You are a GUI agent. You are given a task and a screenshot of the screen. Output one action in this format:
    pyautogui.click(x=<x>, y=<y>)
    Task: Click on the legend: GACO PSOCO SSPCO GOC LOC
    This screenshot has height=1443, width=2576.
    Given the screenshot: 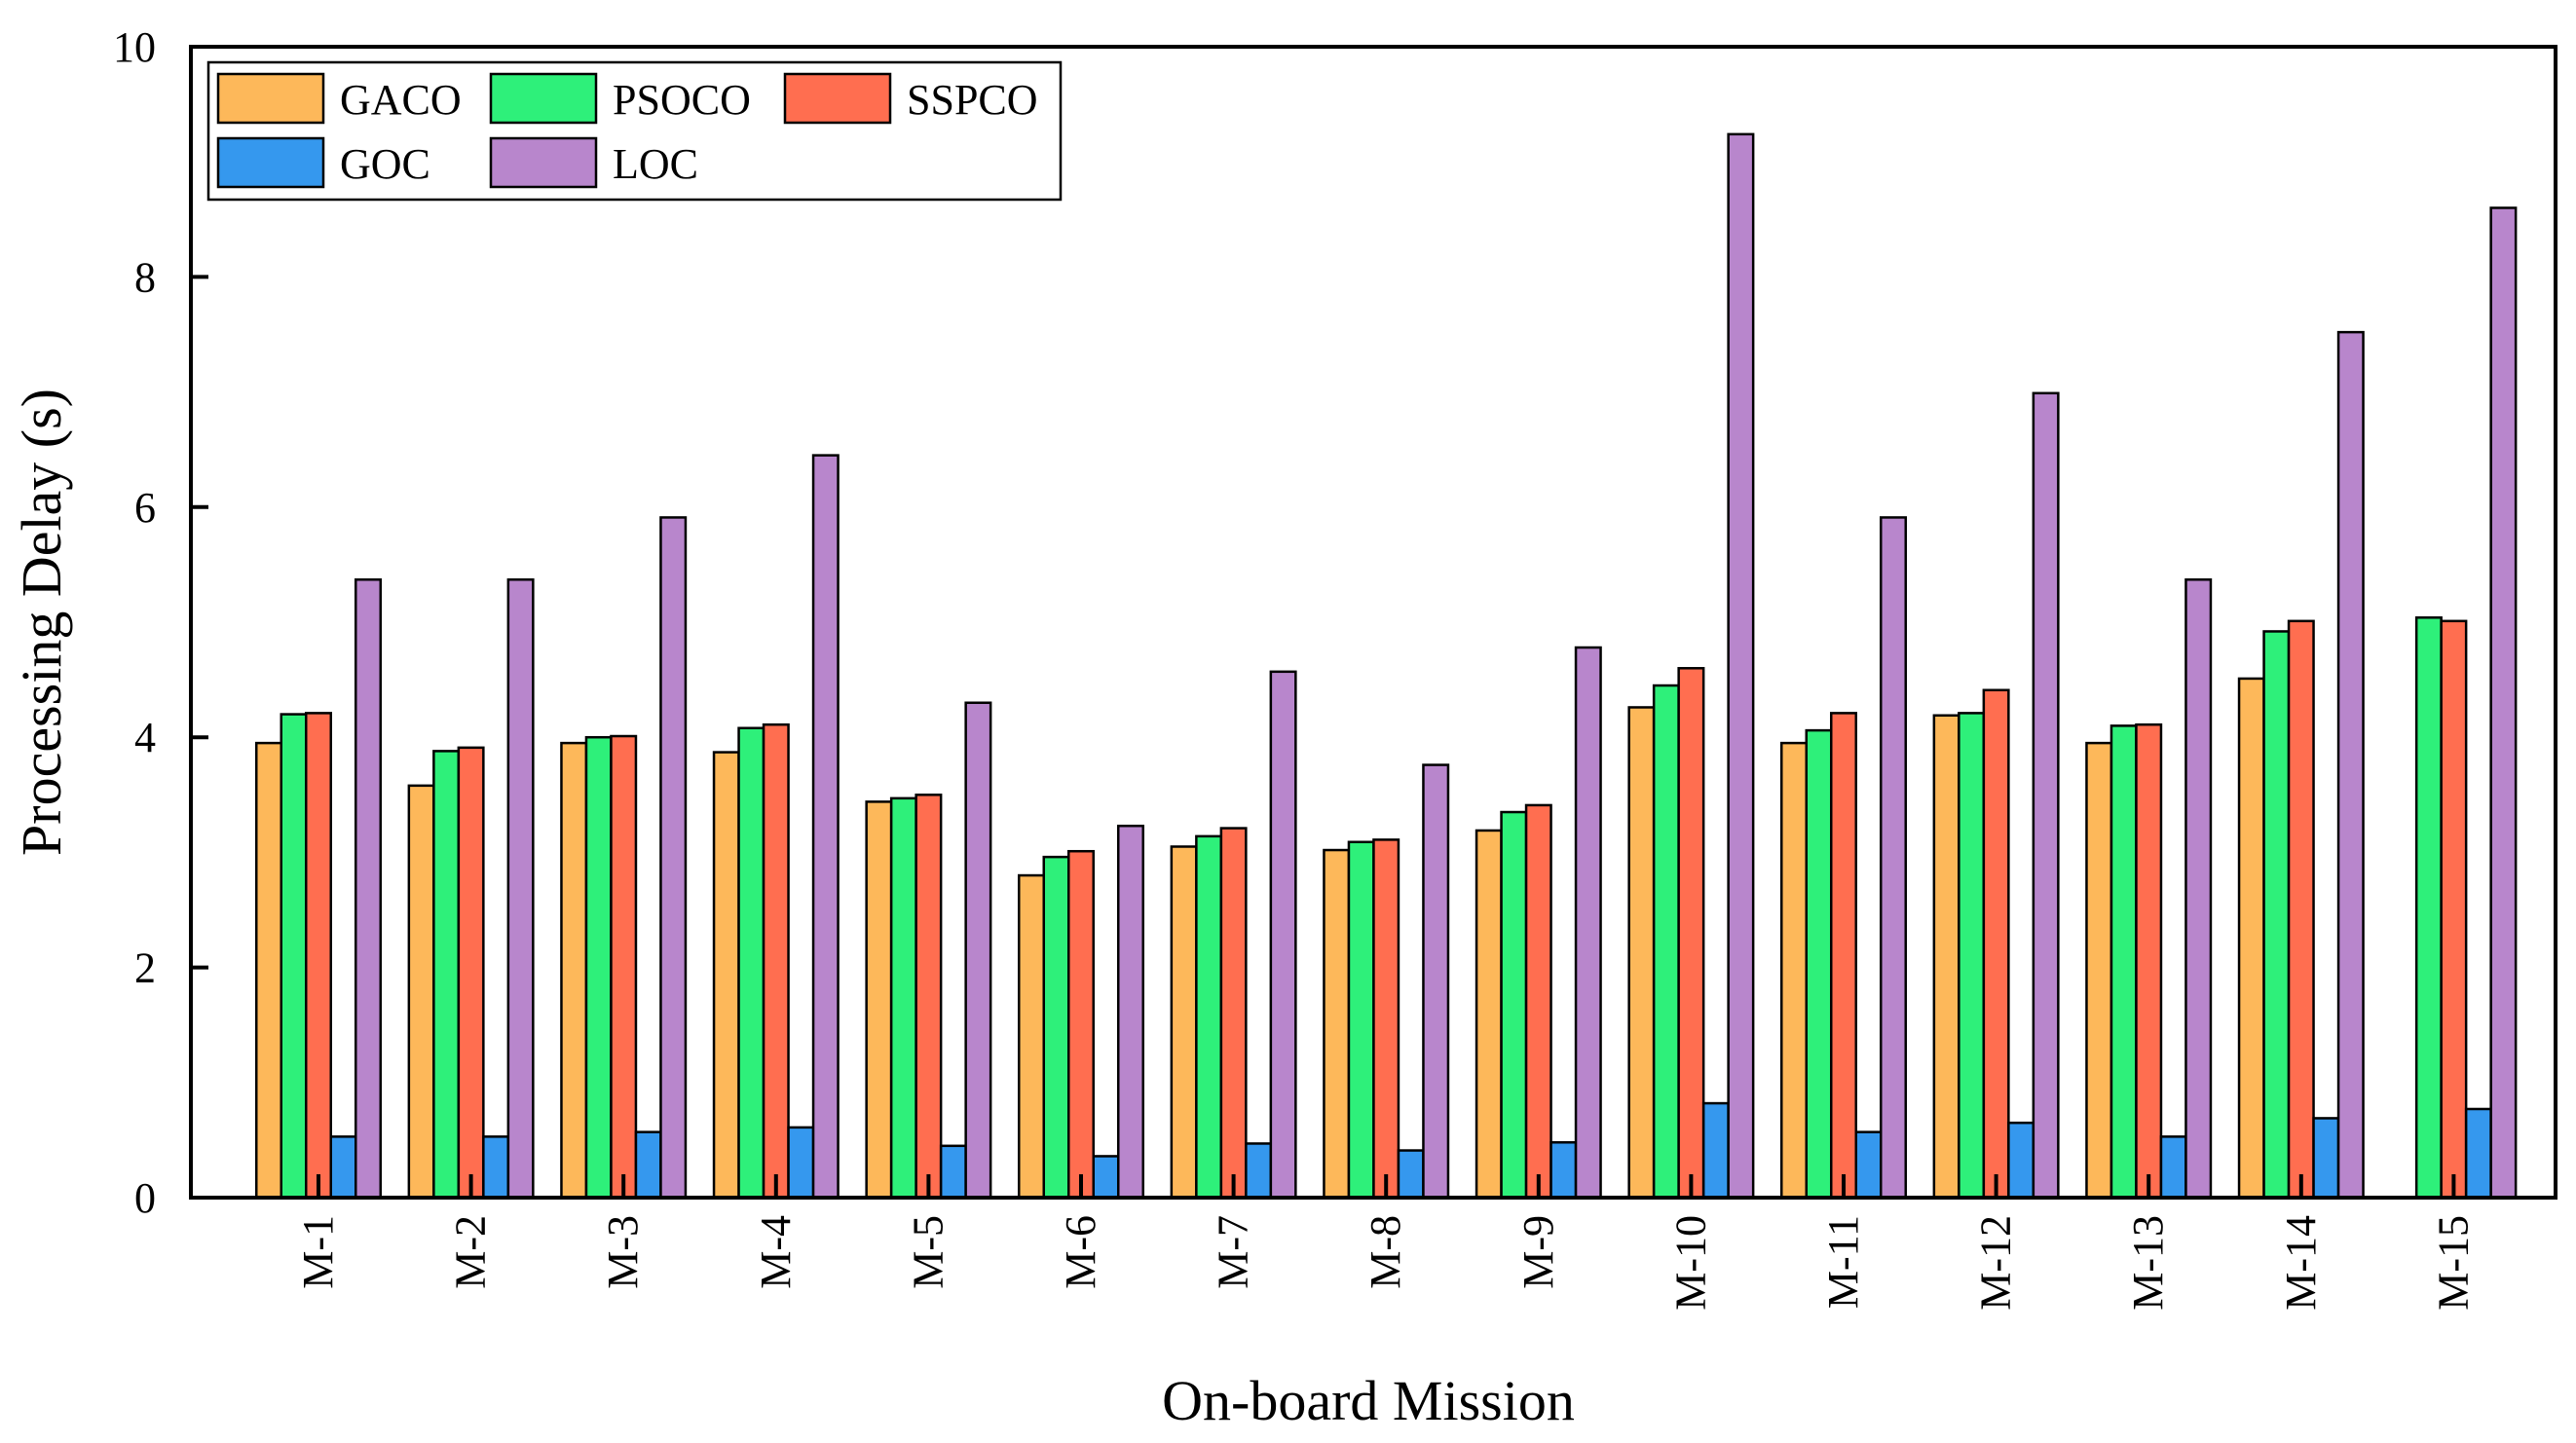 What is the action you would take?
    pyautogui.click(x=634, y=131)
    